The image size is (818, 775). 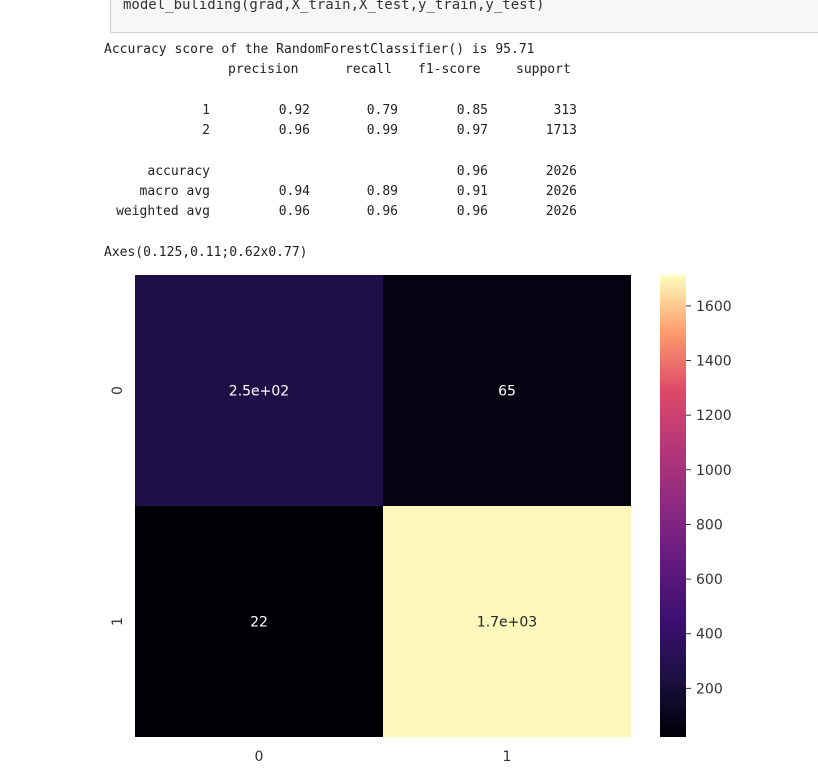 What do you see at coordinates (206, 130) in the screenshot?
I see `row-label: 2` at bounding box center [206, 130].